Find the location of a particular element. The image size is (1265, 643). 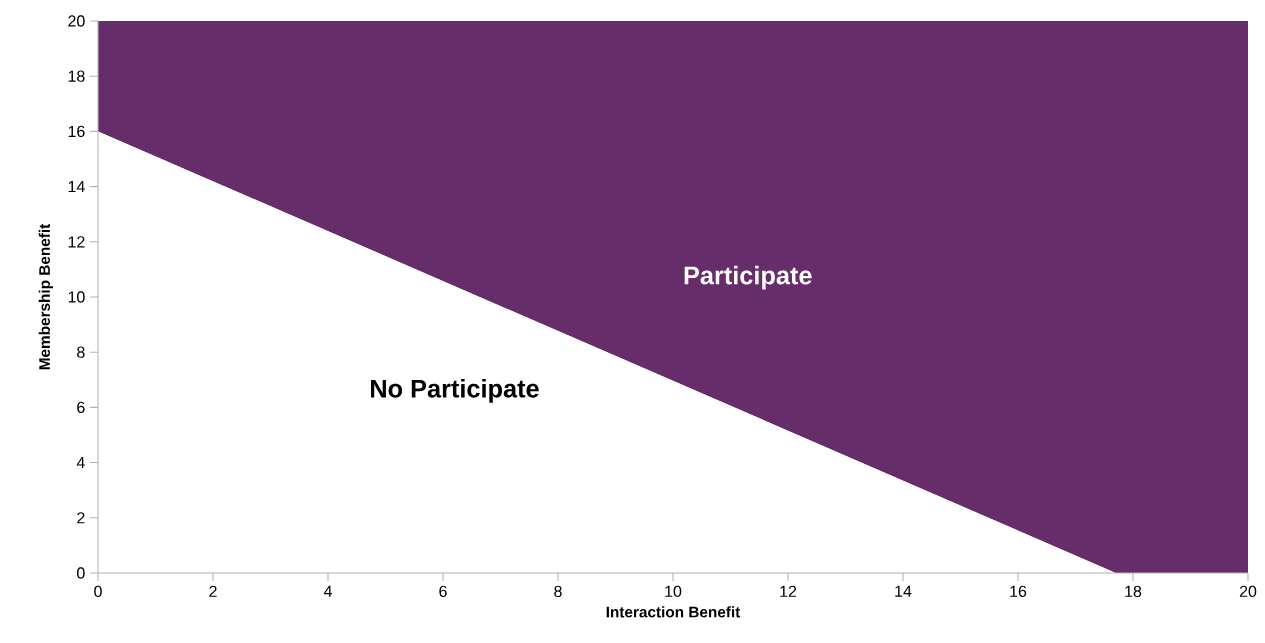

y-tick-label: 18 is located at coordinates (76, 76).